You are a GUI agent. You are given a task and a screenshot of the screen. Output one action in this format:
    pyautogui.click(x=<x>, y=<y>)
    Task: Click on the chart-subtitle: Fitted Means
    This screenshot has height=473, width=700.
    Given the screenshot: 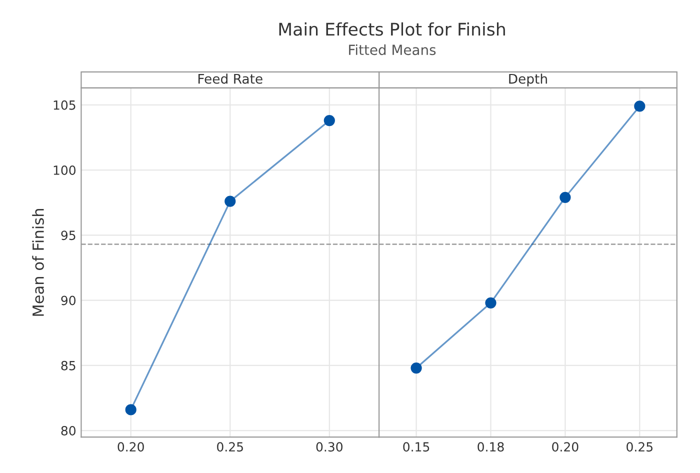 What is the action you would take?
    pyautogui.click(x=392, y=50)
    